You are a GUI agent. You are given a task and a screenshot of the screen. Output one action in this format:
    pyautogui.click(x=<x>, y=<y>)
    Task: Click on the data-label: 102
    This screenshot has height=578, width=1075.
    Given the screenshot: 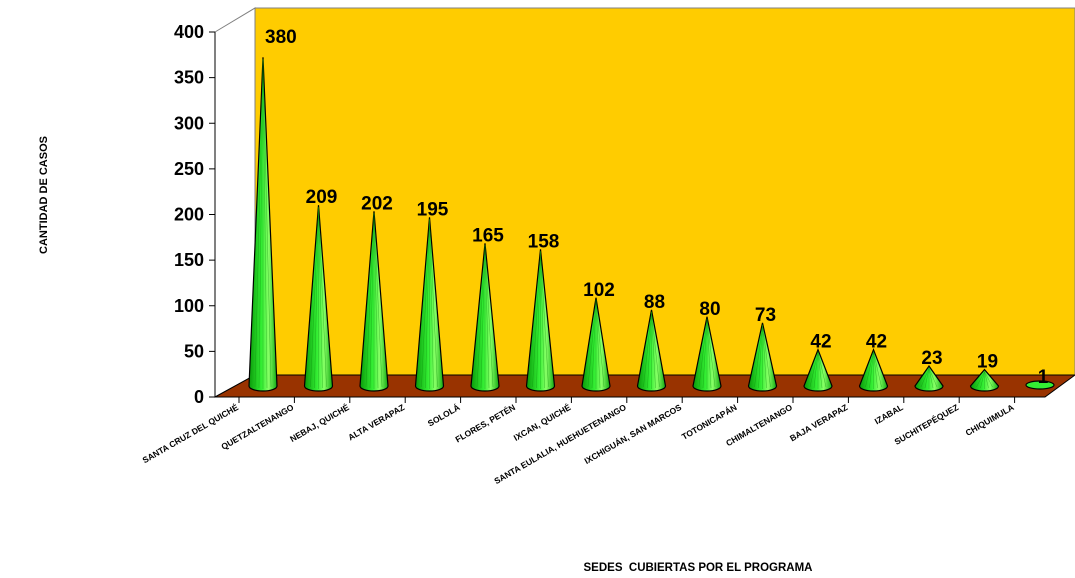 What is the action you would take?
    pyautogui.click(x=599, y=290)
    